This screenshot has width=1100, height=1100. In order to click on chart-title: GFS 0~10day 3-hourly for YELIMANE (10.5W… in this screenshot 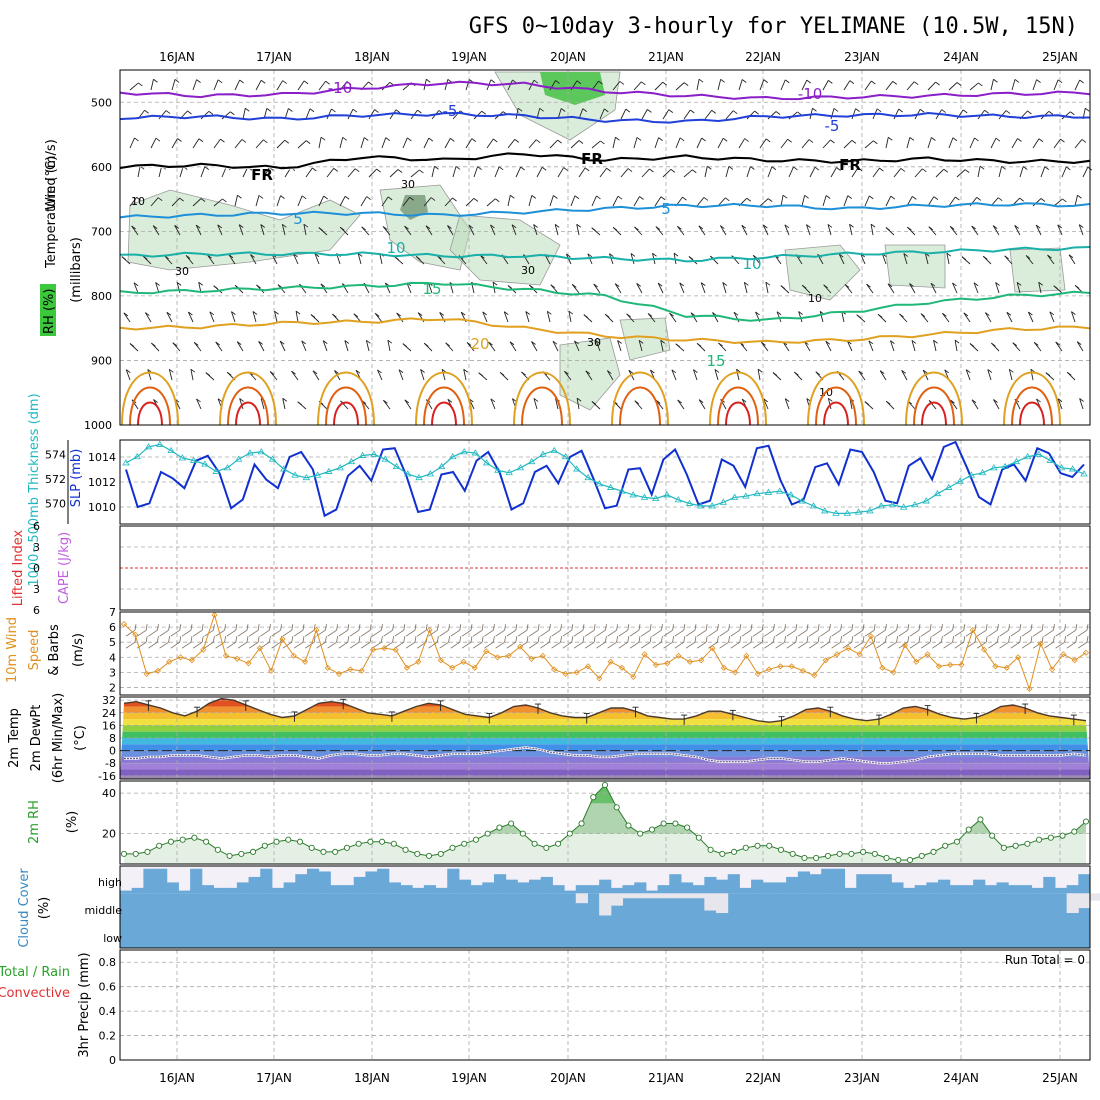, I will do `click(773, 26)`.